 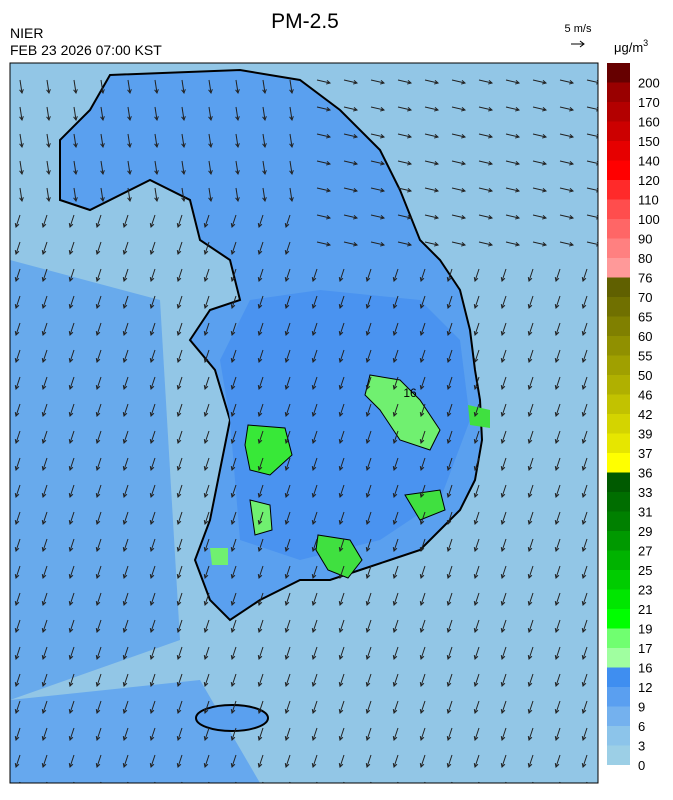 What do you see at coordinates (645, 629) in the screenshot?
I see `colorbar-tick-label: 19` at bounding box center [645, 629].